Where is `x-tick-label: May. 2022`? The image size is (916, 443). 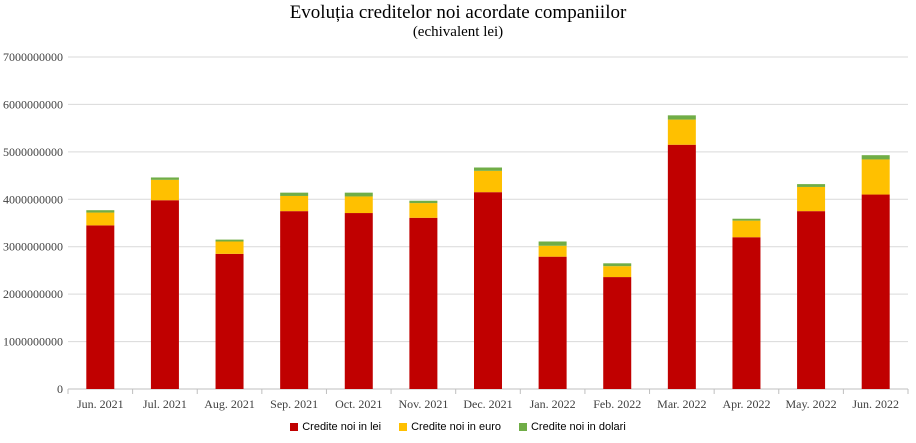
x-tick-label: May. 2022 is located at coordinates (810, 404).